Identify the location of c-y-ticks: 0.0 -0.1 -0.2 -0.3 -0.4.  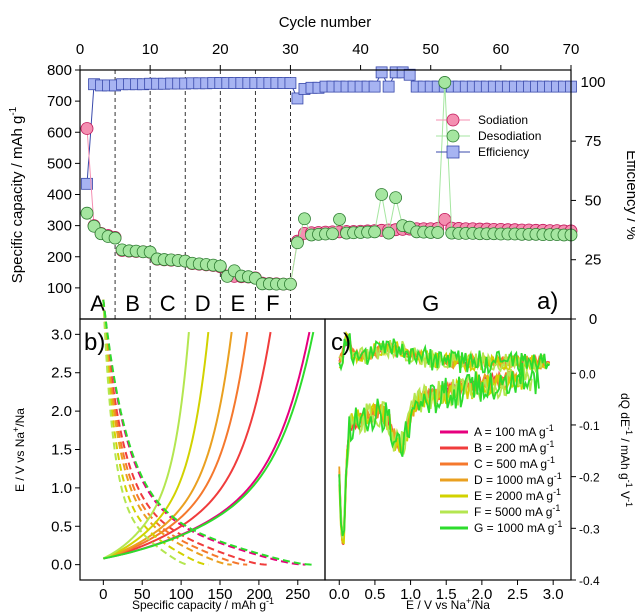
(585, 477).